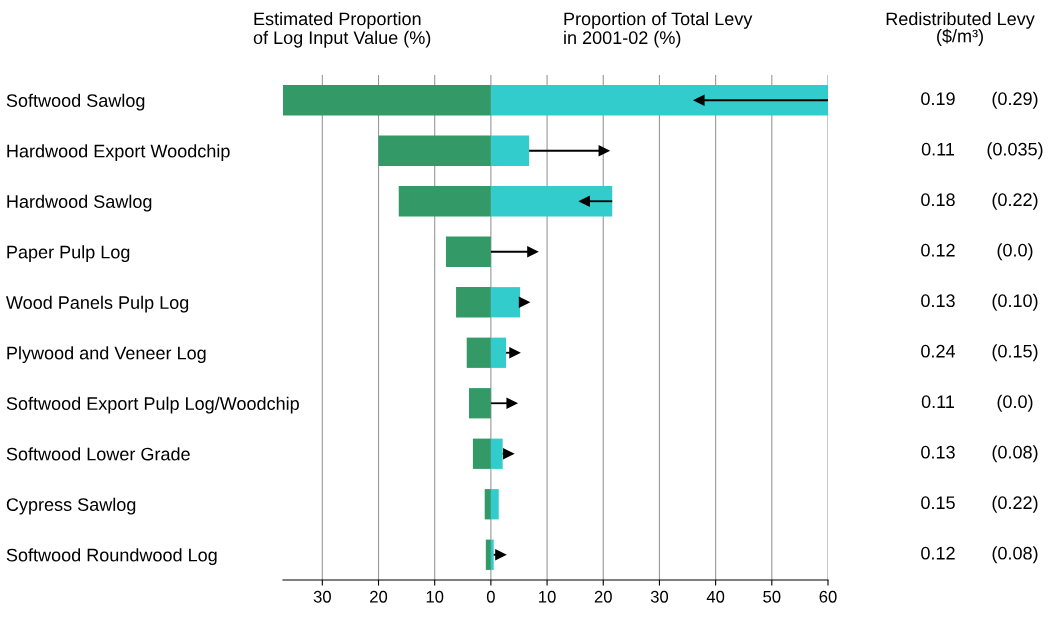  I want to click on y-tick-label: Plywood and Veneer Log, so click(106, 355).